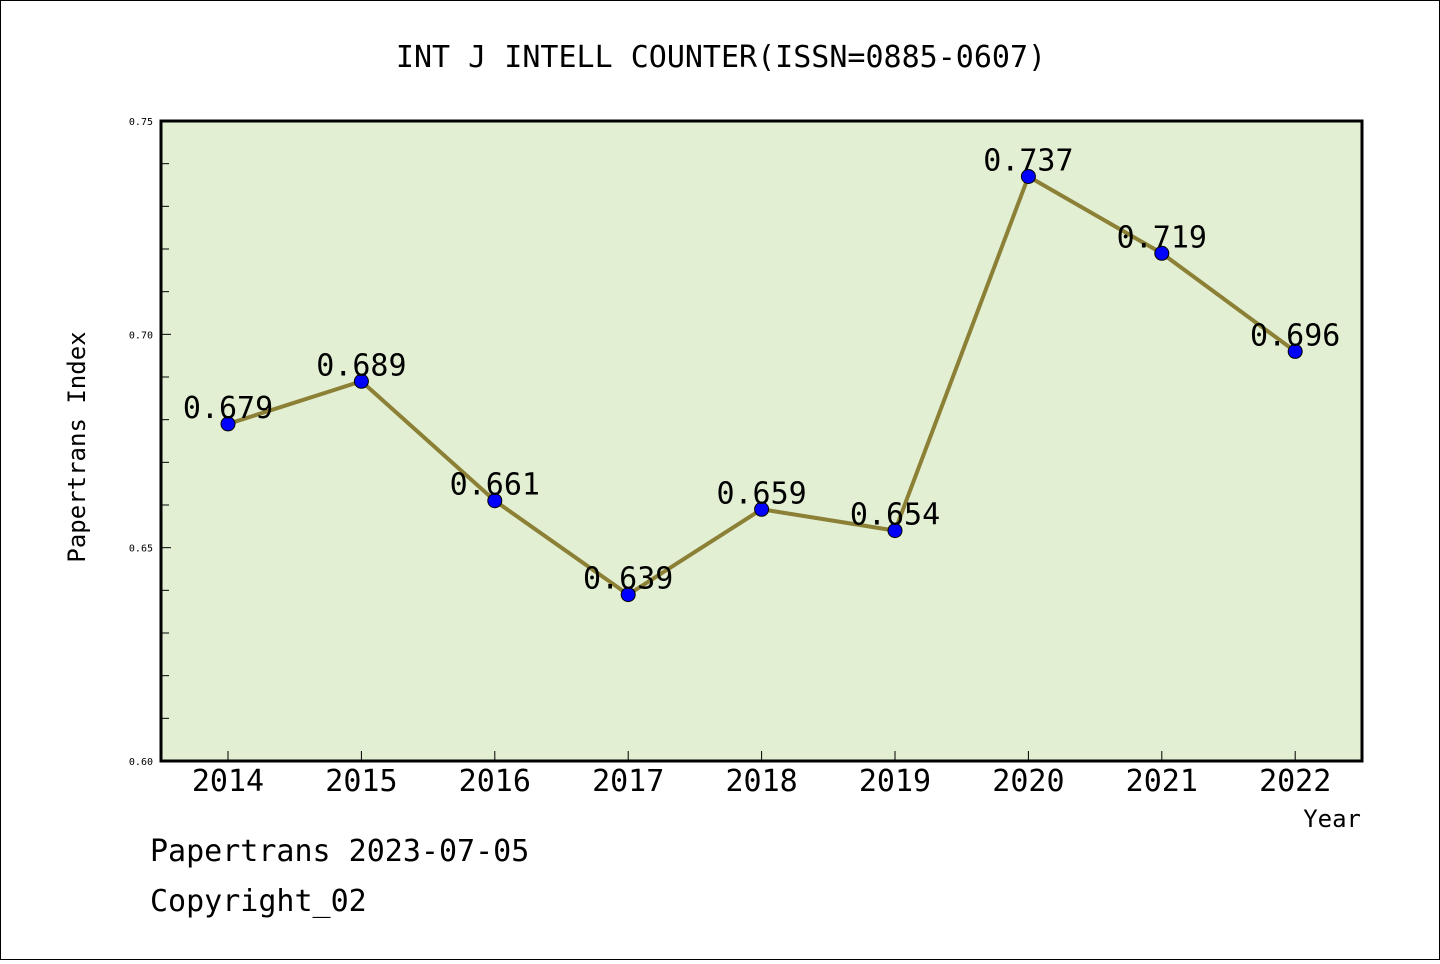  What do you see at coordinates (1162, 237) in the screenshot?
I see `data-label: 0.719` at bounding box center [1162, 237].